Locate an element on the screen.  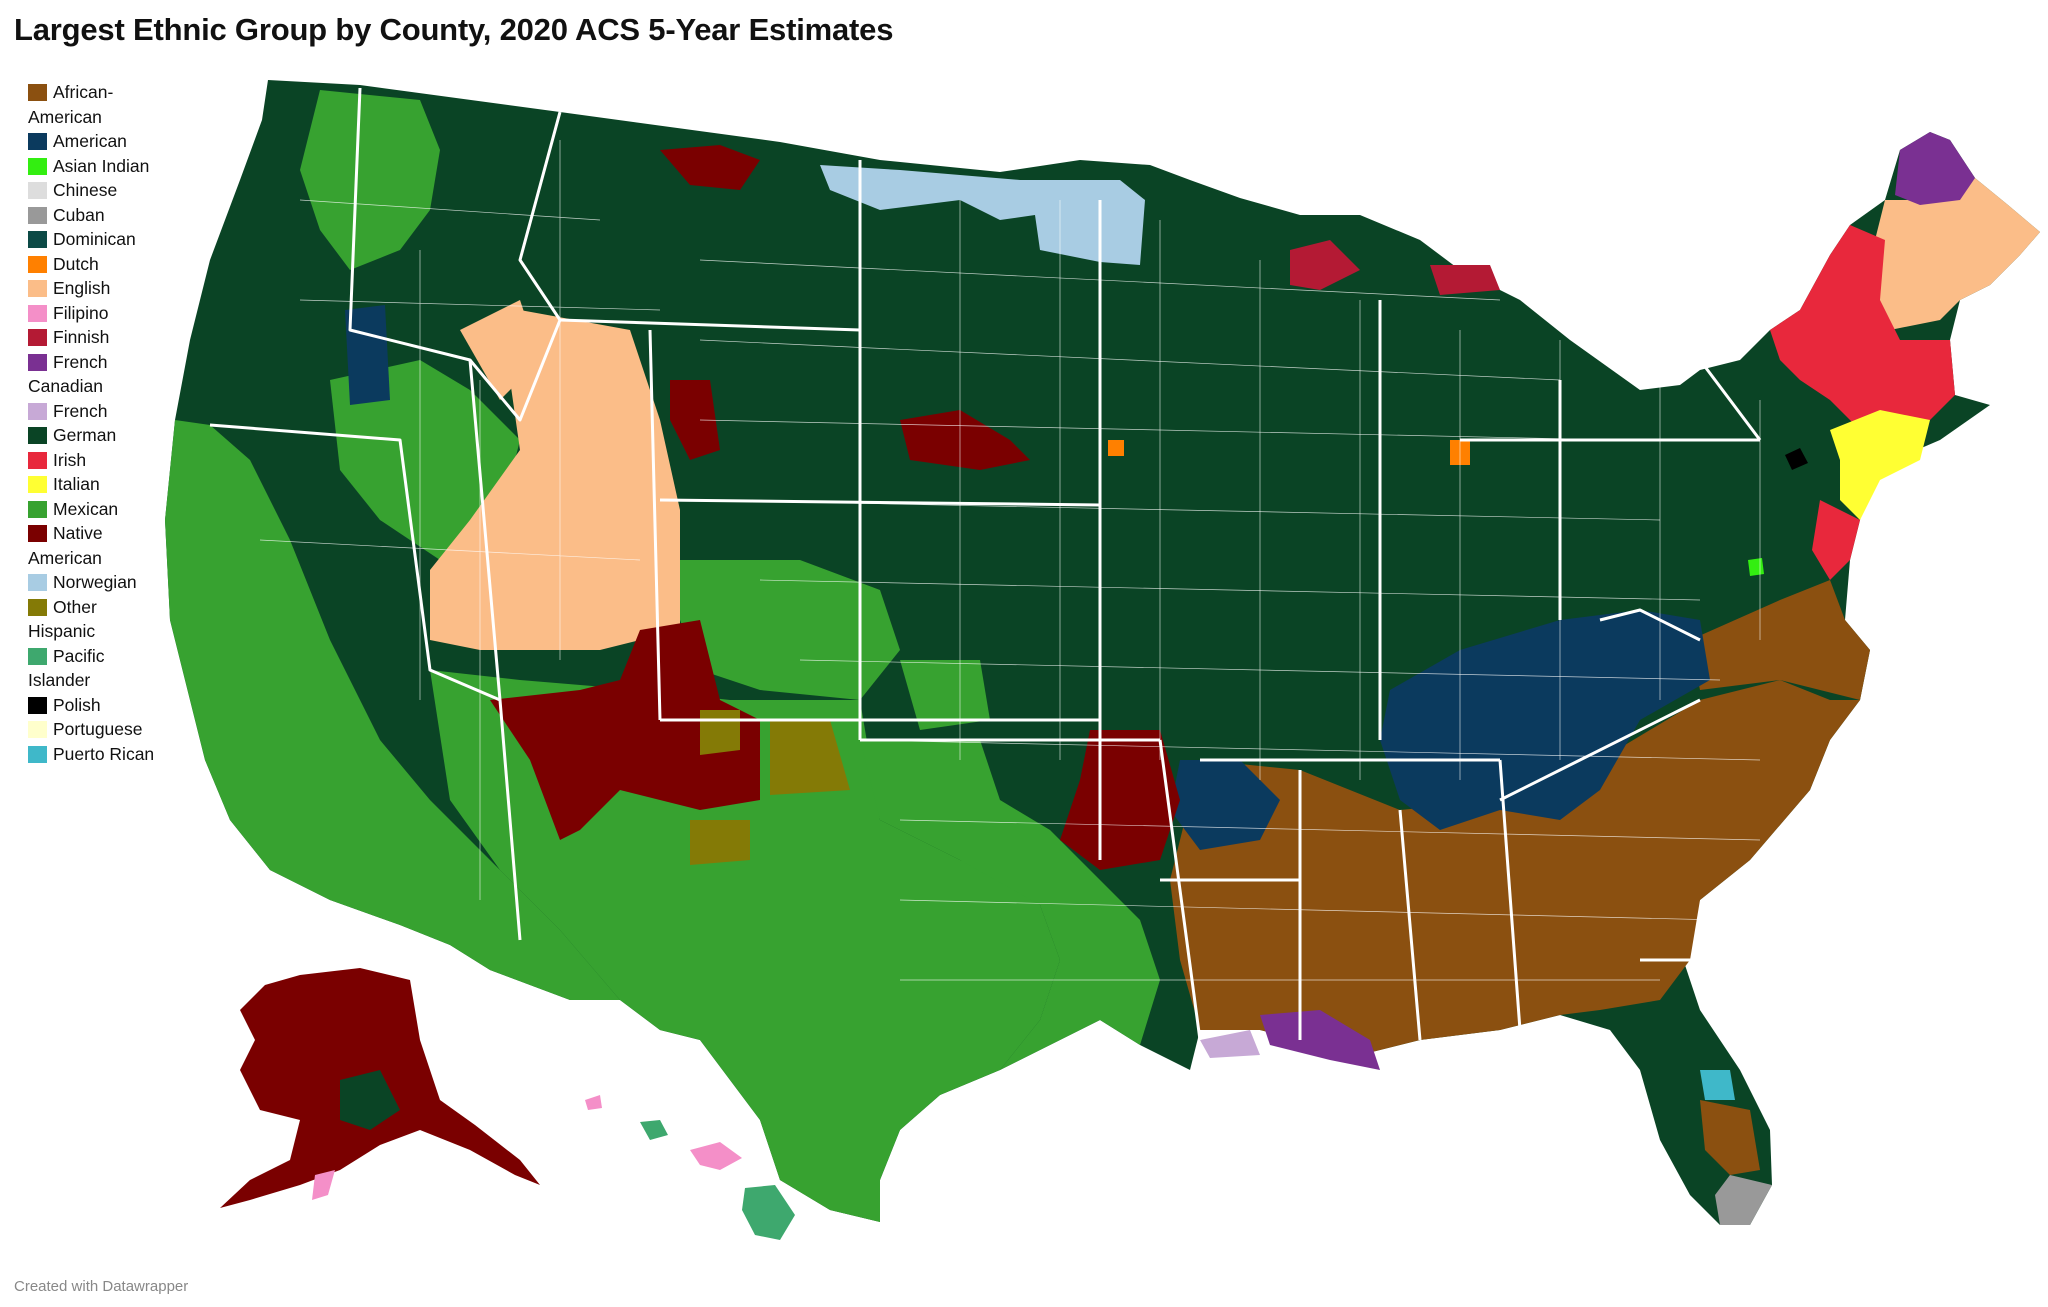
region-mexican-west-coast is located at coordinates (392, 710).